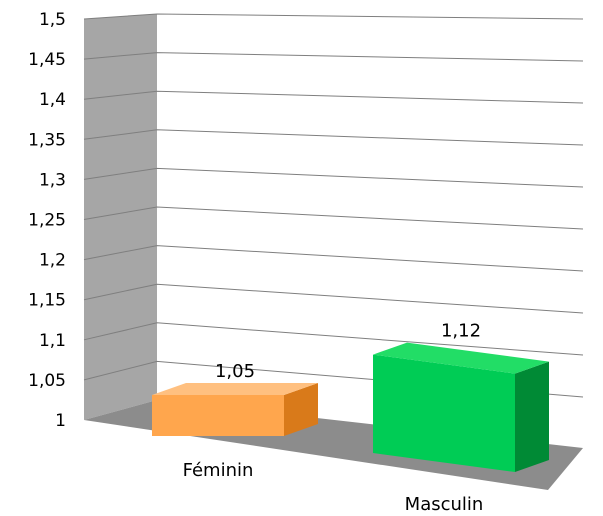  I want to click on y-tick-label: 1,15, so click(47, 301).